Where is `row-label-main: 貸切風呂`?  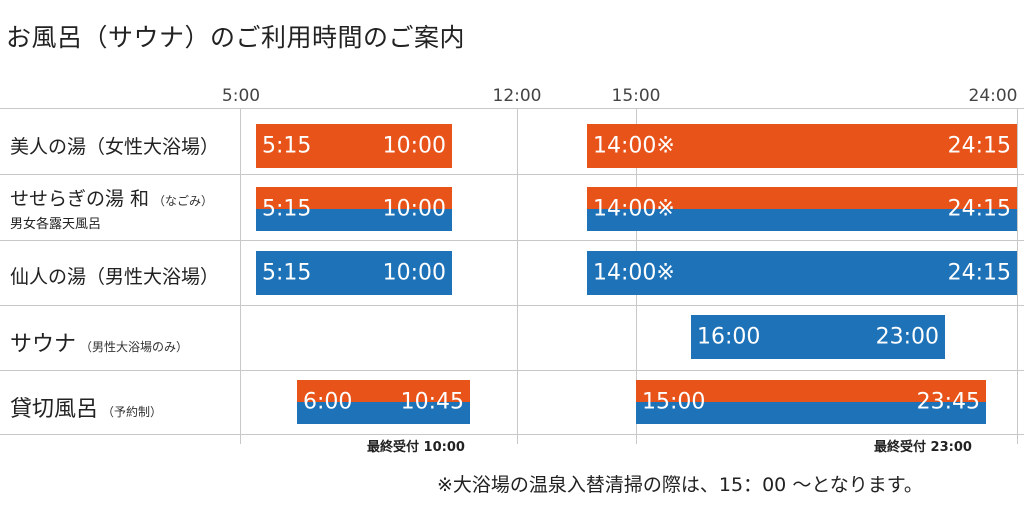 row-label-main: 貸切風呂 is located at coordinates (54, 409).